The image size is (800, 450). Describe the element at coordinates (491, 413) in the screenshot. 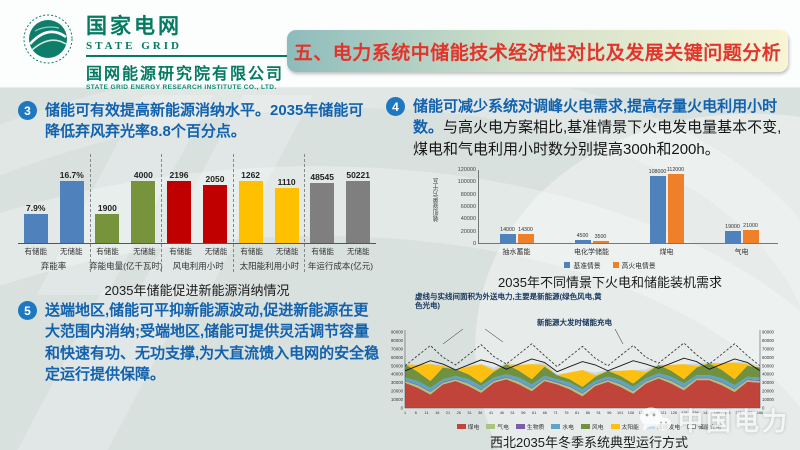

I see `x-tick: 41` at that location.